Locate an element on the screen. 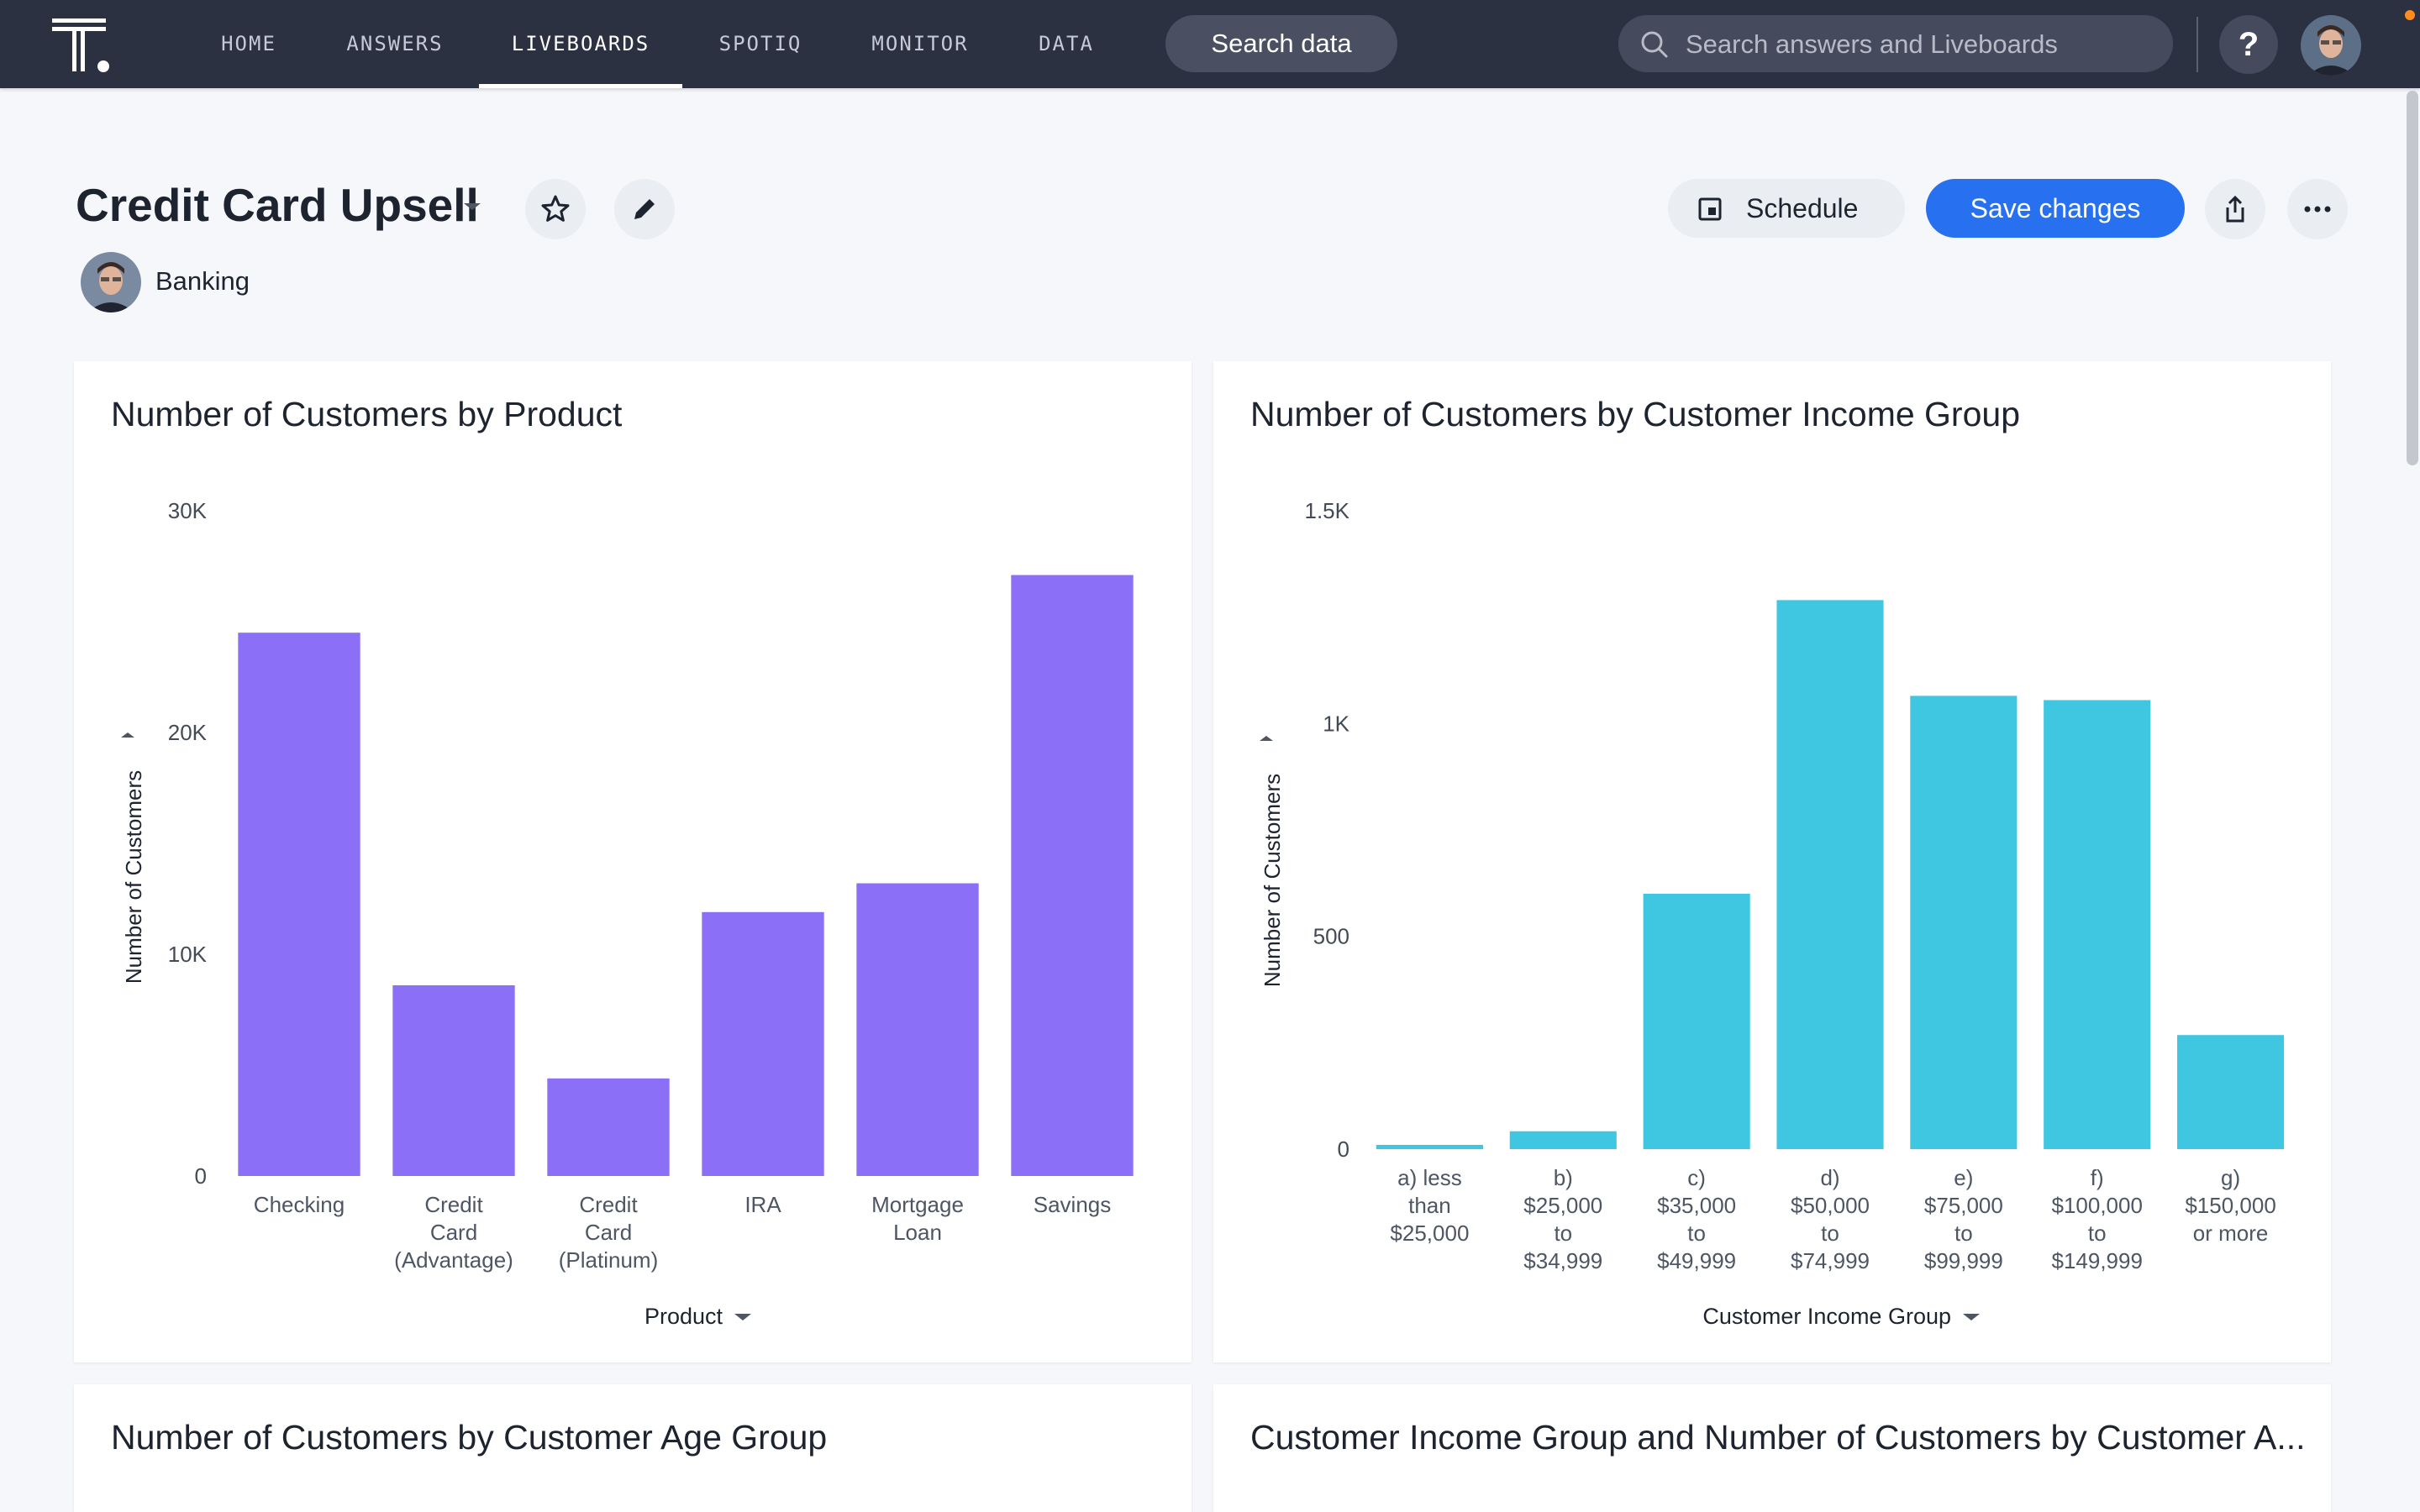  global-search-input is located at coordinates (1921, 44).